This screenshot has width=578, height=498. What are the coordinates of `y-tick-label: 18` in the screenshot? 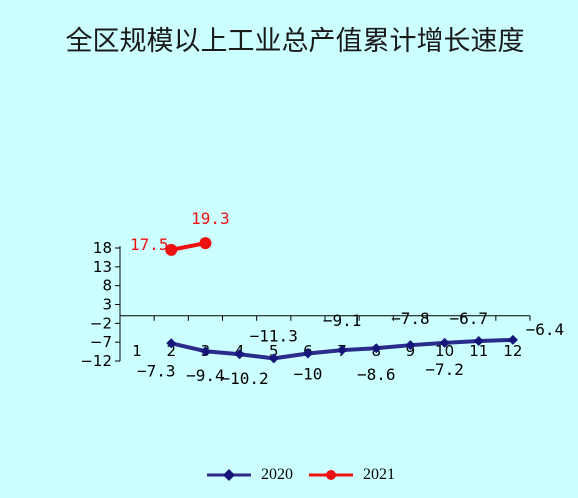 It's located at (102, 248).